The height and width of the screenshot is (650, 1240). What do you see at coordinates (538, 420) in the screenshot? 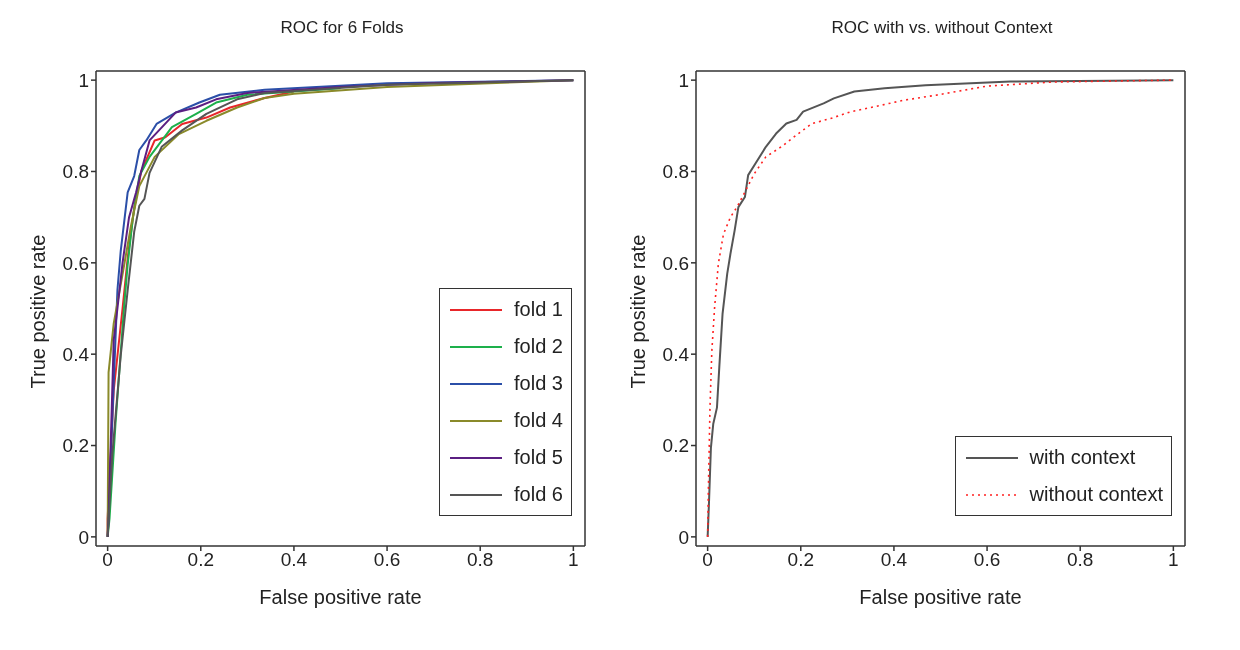
I see `legend-label: fold 4` at bounding box center [538, 420].